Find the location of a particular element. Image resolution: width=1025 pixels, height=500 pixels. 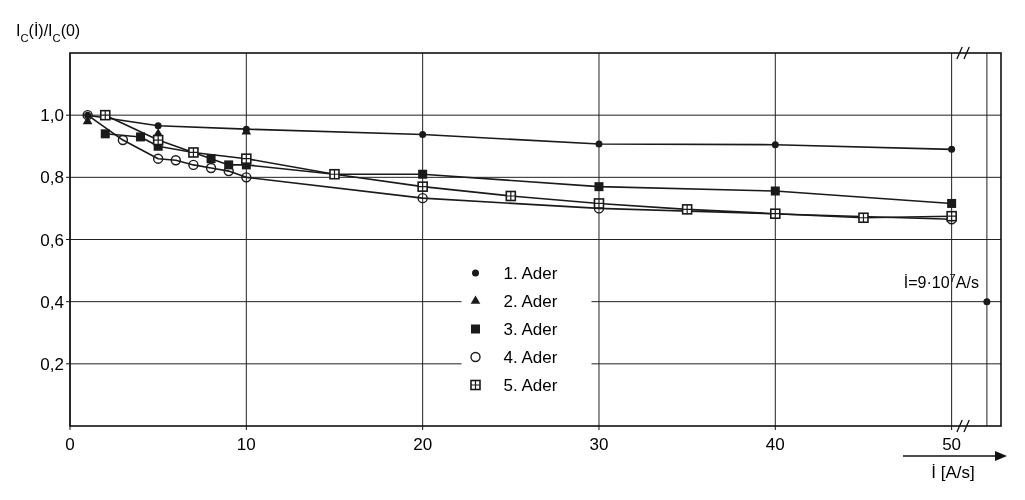

x-axis-title: İ [A/s] is located at coordinates (953, 472).